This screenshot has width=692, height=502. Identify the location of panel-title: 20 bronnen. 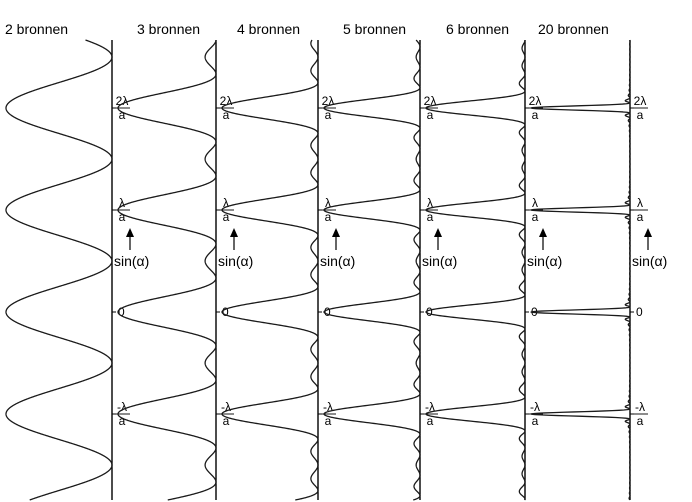
(573, 29).